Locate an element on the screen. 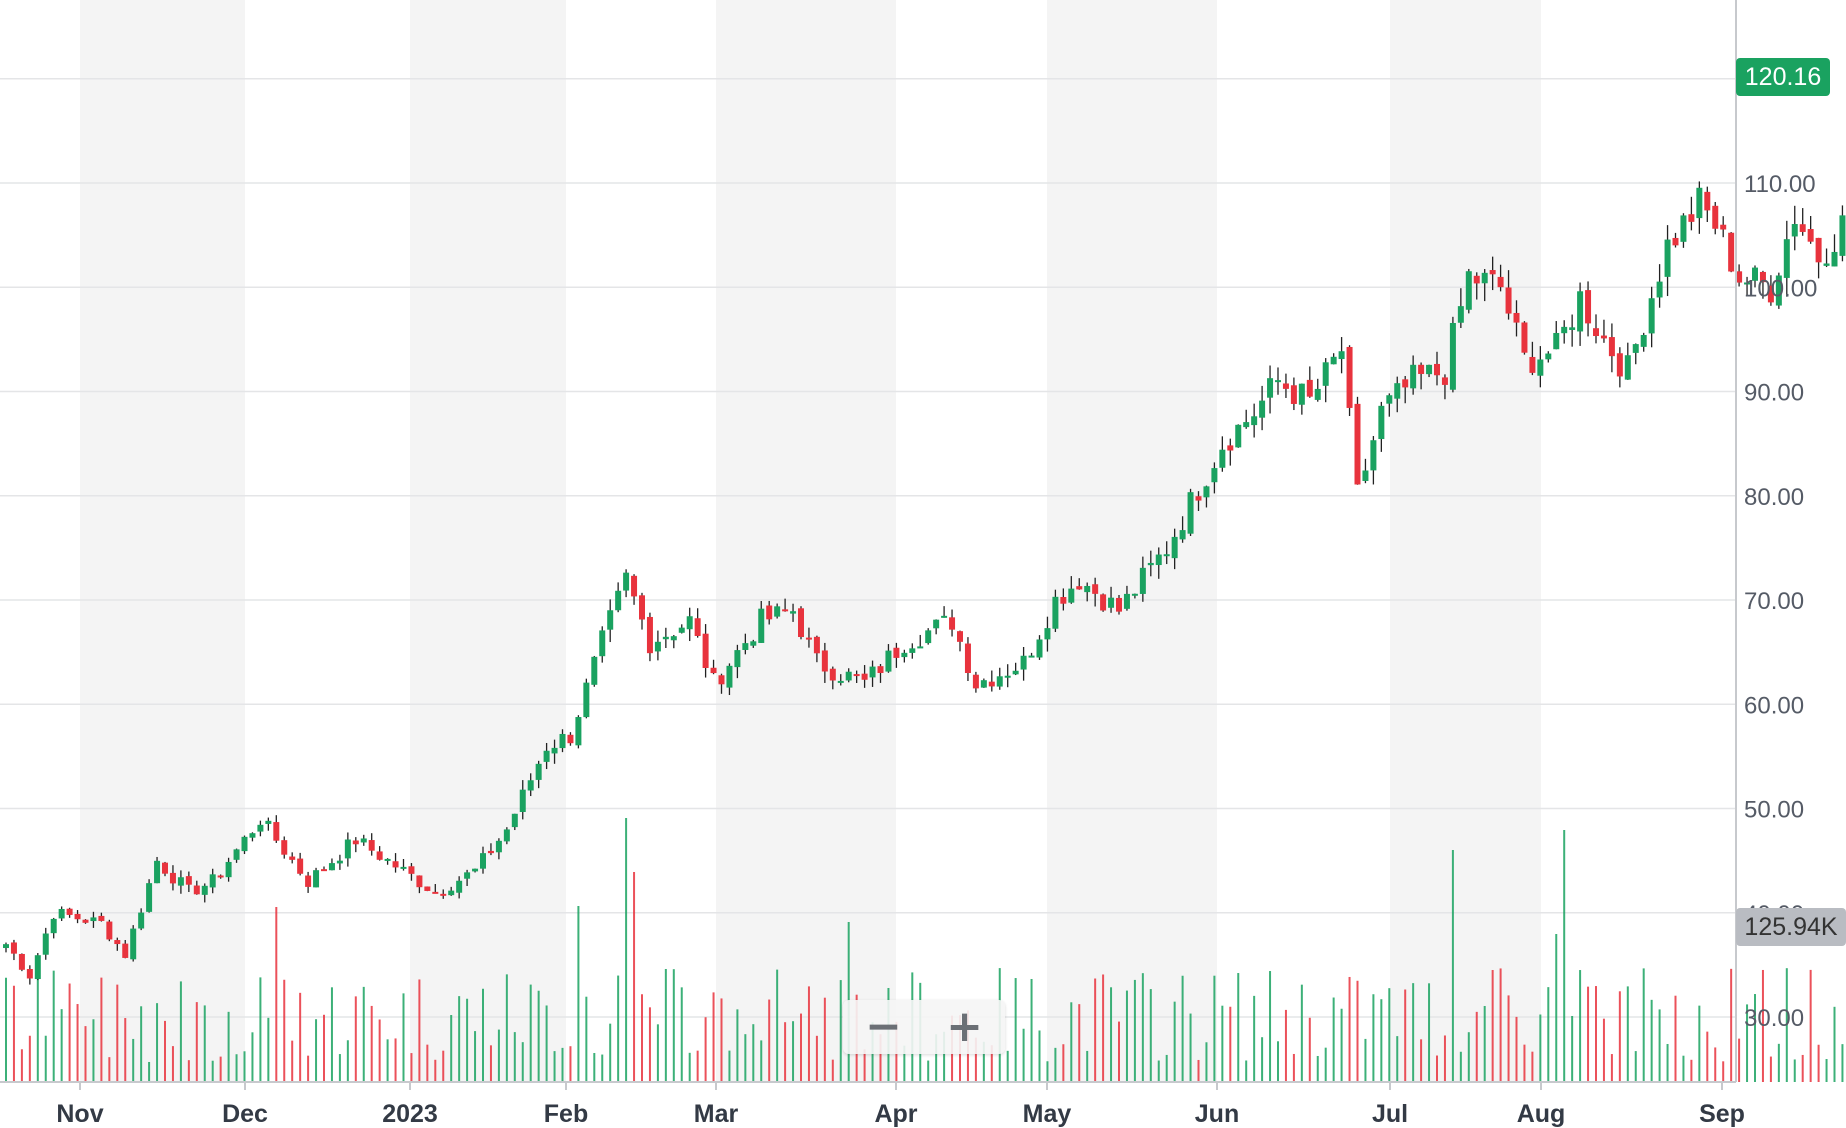  x-tick-label: Feb is located at coordinates (566, 1114).